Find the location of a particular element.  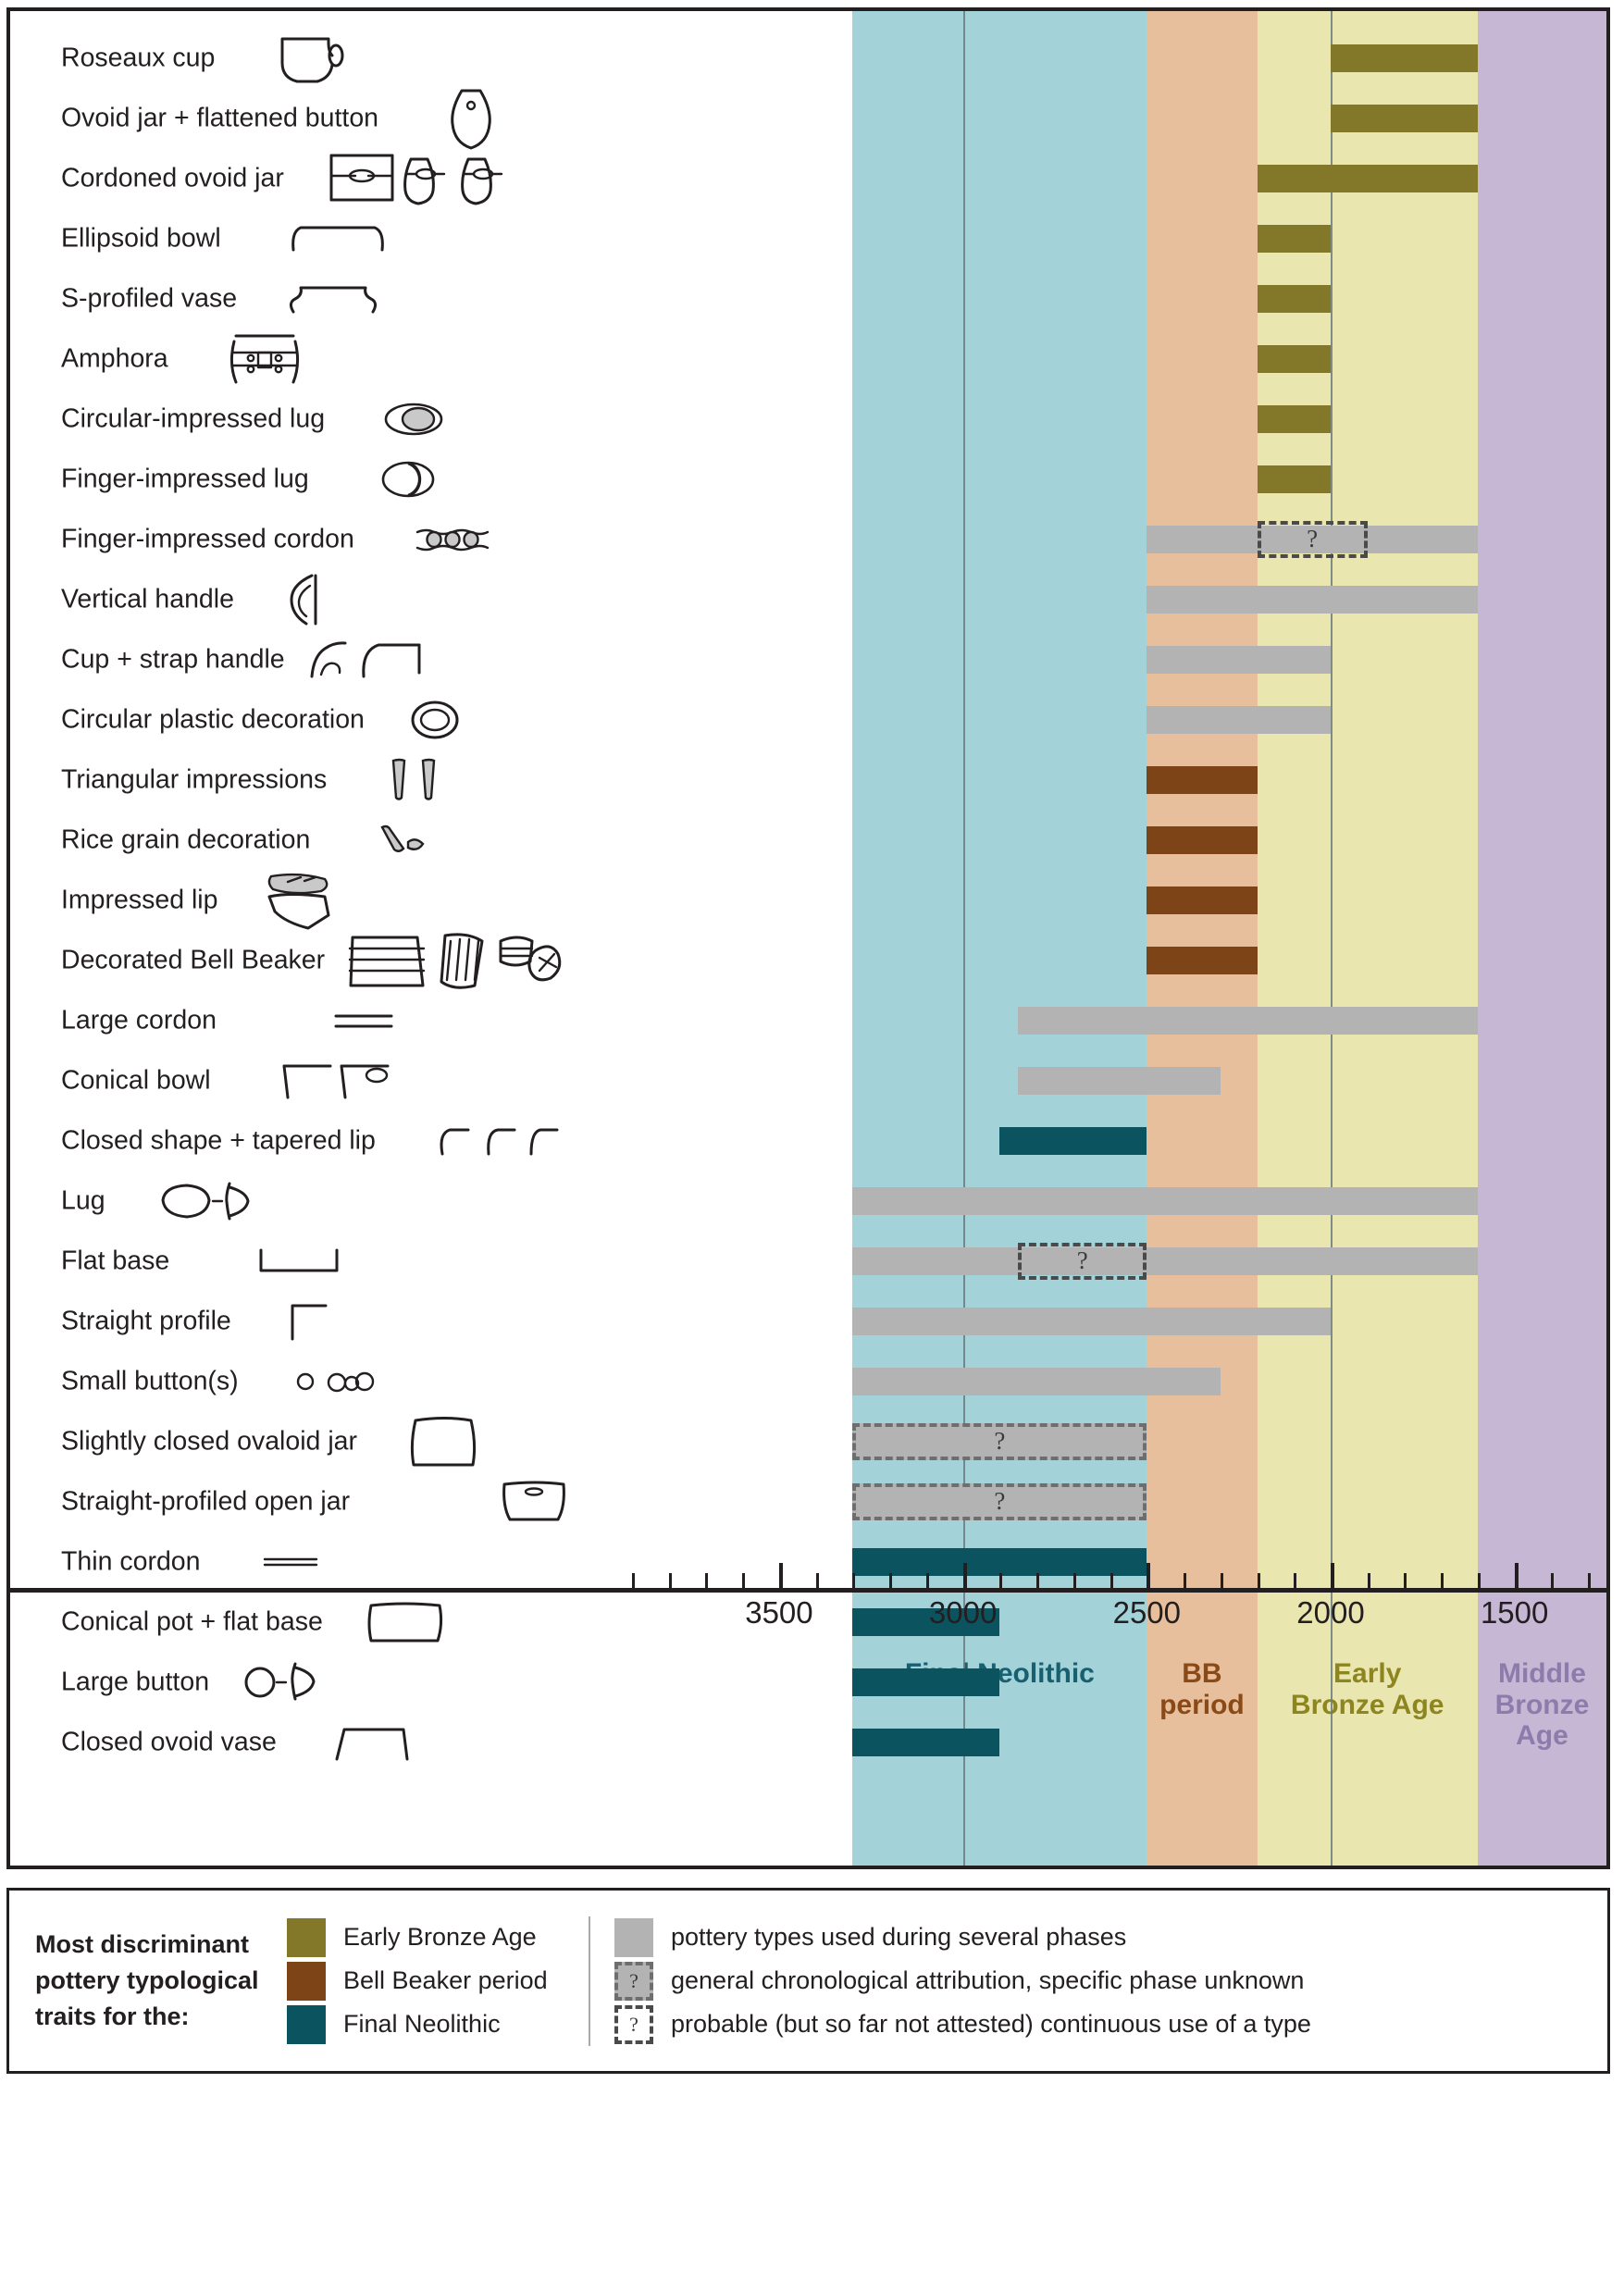

pottery-glyph-bell-beaker is located at coordinates (454, 960).